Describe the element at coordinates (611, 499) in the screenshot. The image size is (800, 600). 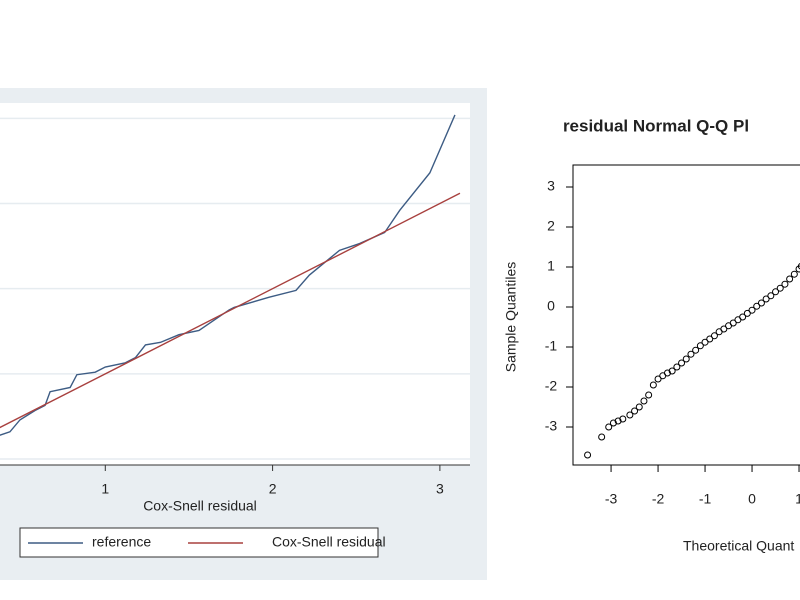
I see `x-tick-label: -3` at that location.